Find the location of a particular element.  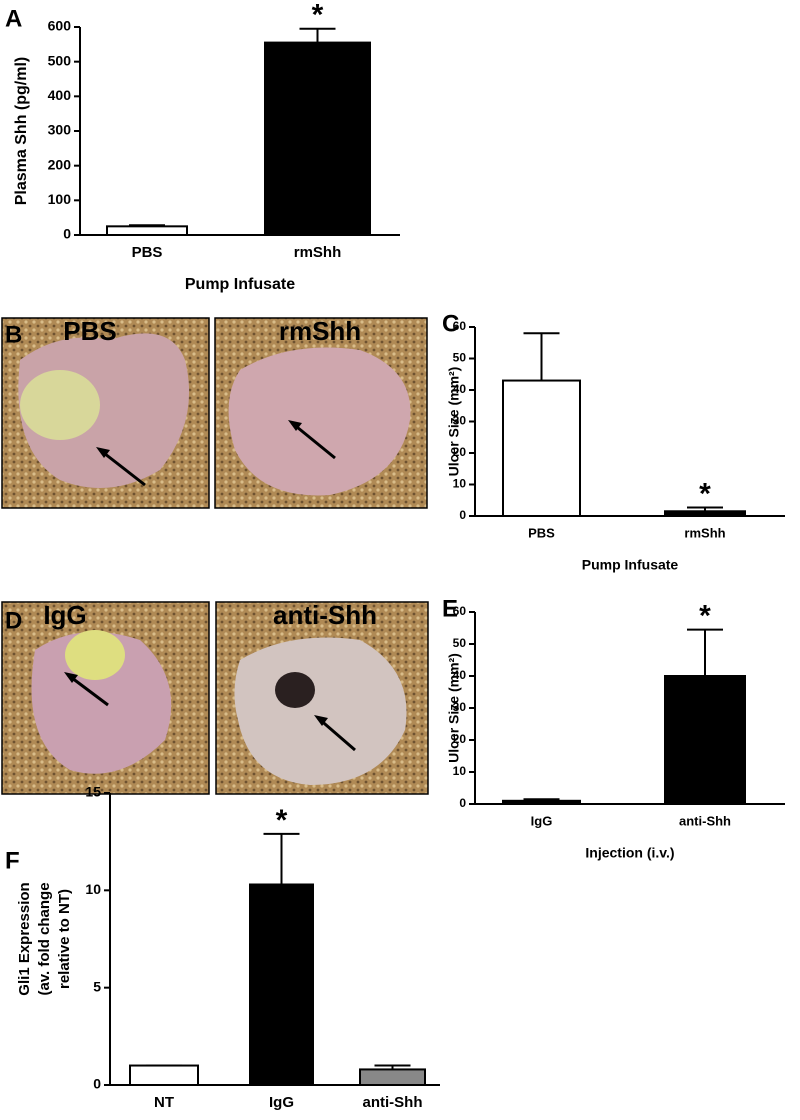

y-axis-label: Plasma Shh (pg/ml) is located at coordinates (21, 131).